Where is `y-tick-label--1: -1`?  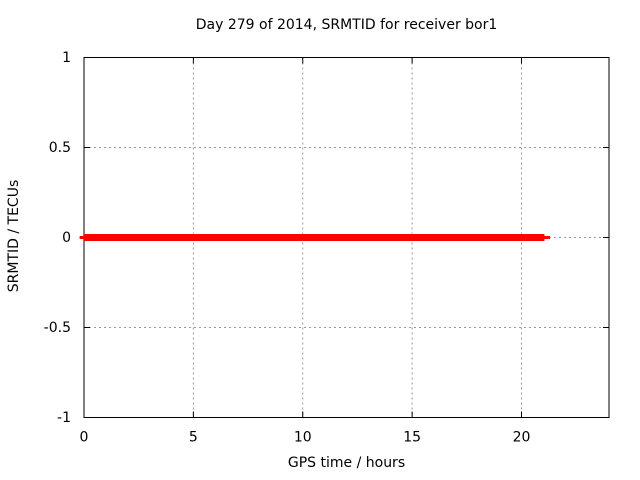
y-tick-label--1: -1 is located at coordinates (64, 418).